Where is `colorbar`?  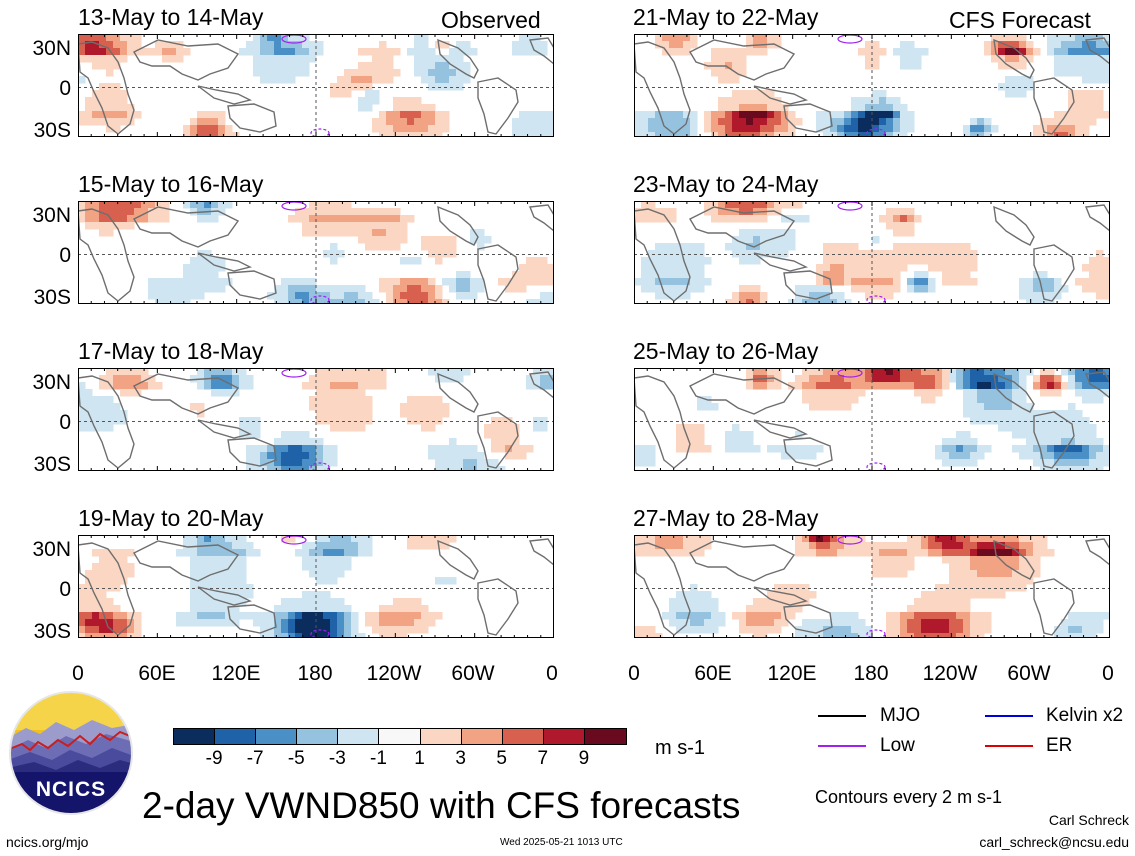
colorbar is located at coordinates (400, 736).